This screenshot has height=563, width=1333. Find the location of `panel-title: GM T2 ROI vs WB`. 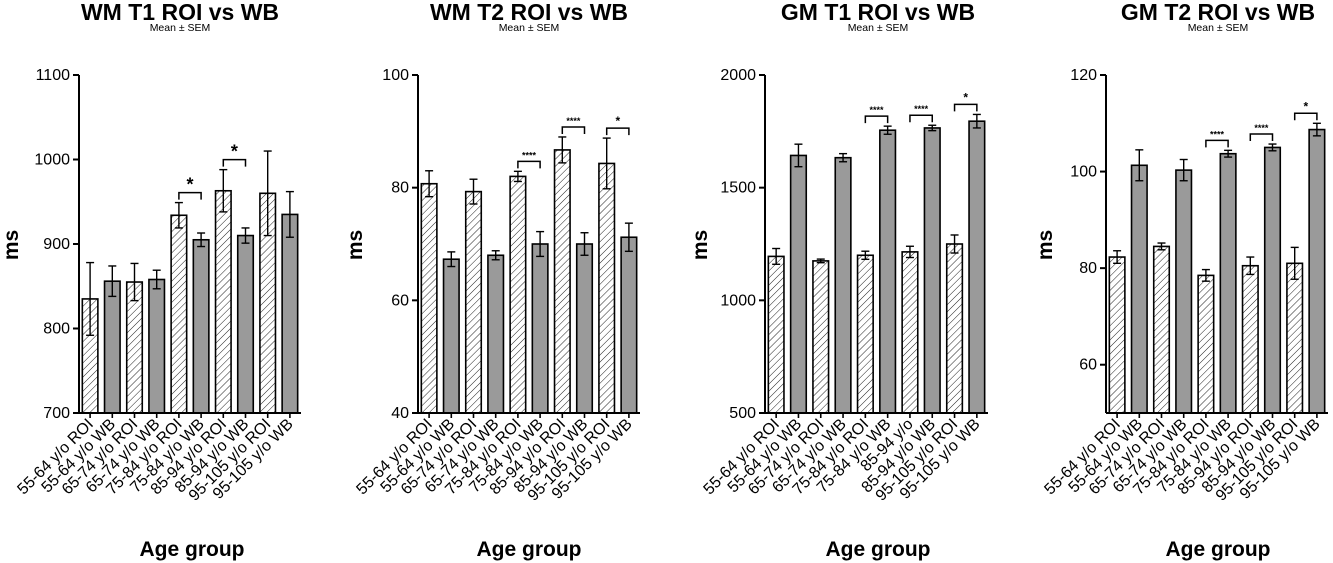

panel-title: GM T2 ROI vs WB is located at coordinates (1218, 12).